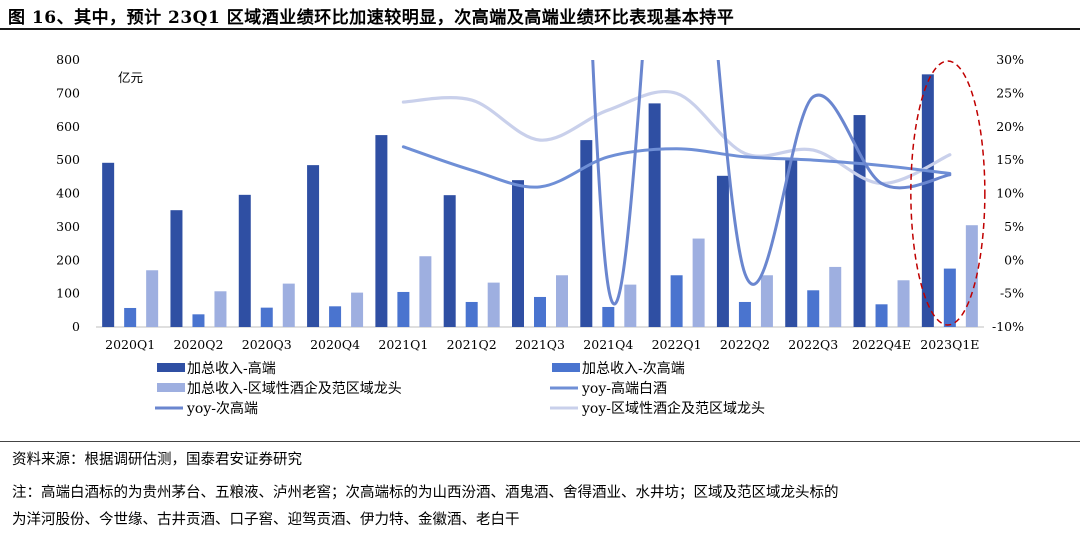 Image resolution: width=1080 pixels, height=538 pixels. What do you see at coordinates (1010, 126) in the screenshot?
I see `y-right-tick-label: 20%` at bounding box center [1010, 126].